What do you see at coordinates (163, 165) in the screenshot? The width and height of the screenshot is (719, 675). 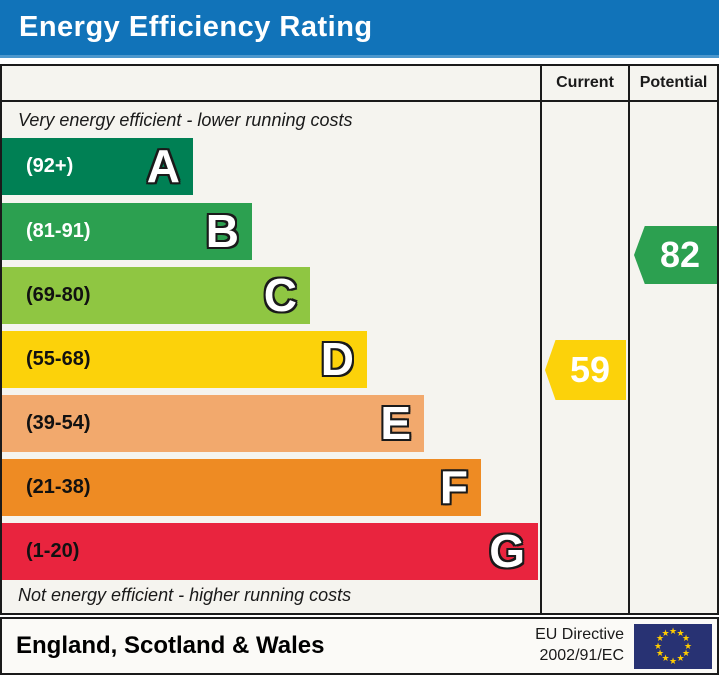 I see `band-letter-a: A` at bounding box center [163, 165].